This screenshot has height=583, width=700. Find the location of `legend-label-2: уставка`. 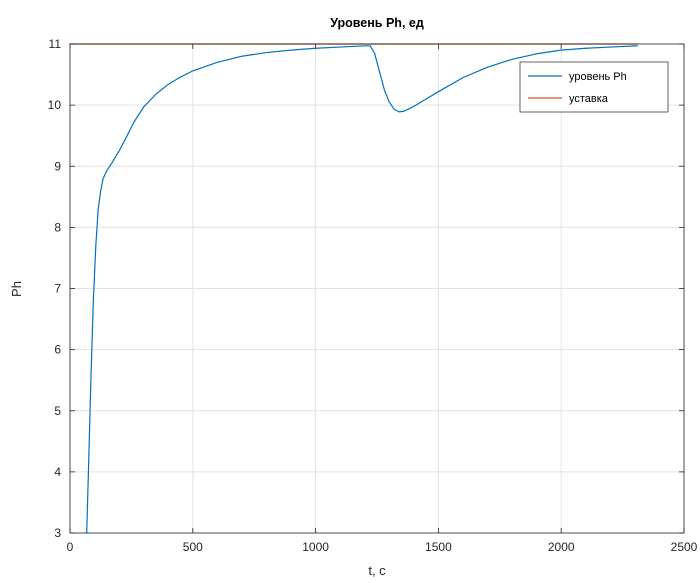

legend-label-2: уставка is located at coordinates (589, 99).